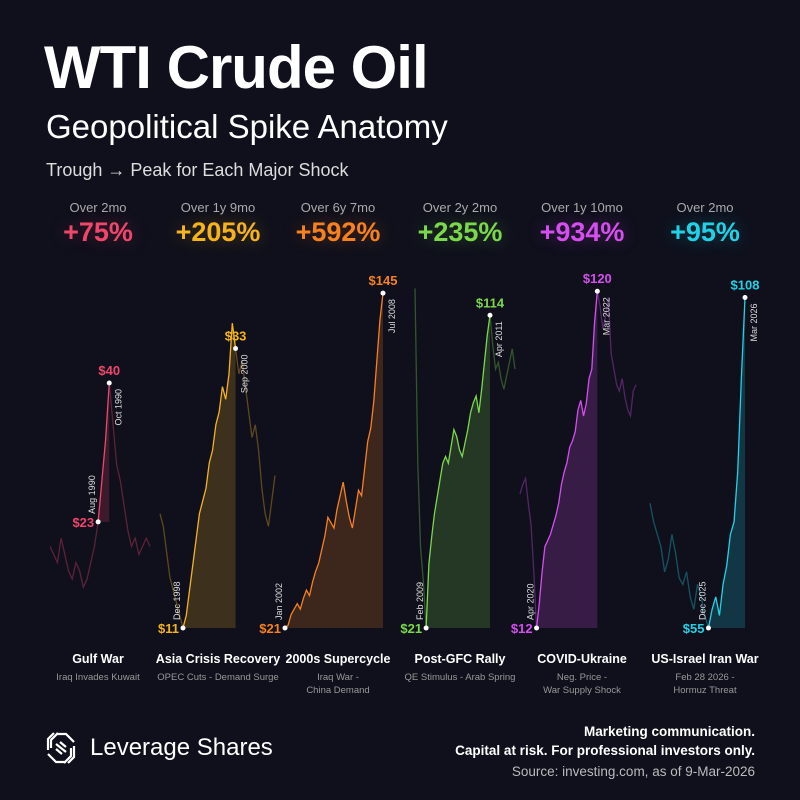  What do you see at coordinates (490, 302) in the screenshot?
I see `peak-price-label: $114` at bounding box center [490, 302].